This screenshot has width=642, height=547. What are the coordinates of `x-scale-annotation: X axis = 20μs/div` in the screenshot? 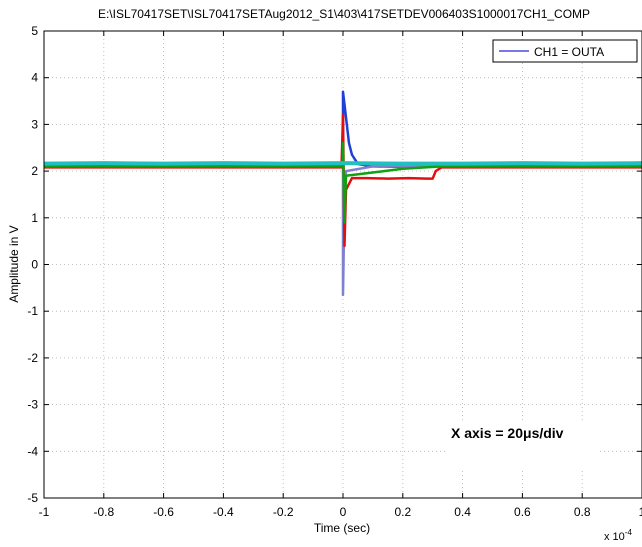 It's located at (507, 433).